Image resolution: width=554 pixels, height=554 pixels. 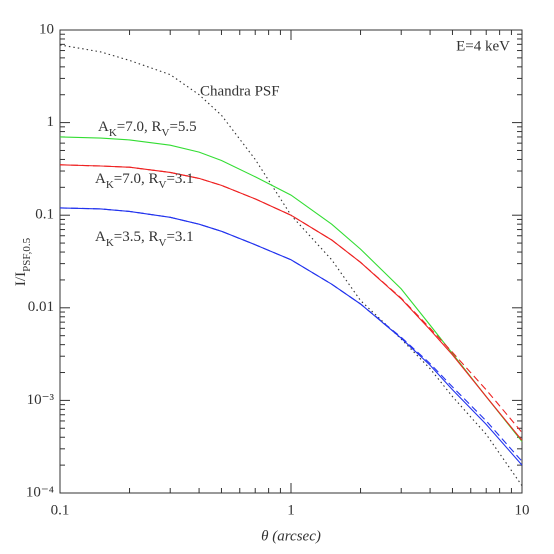 What do you see at coordinates (291, 510) in the screenshot?
I see `x-tick-label: 1` at bounding box center [291, 510].